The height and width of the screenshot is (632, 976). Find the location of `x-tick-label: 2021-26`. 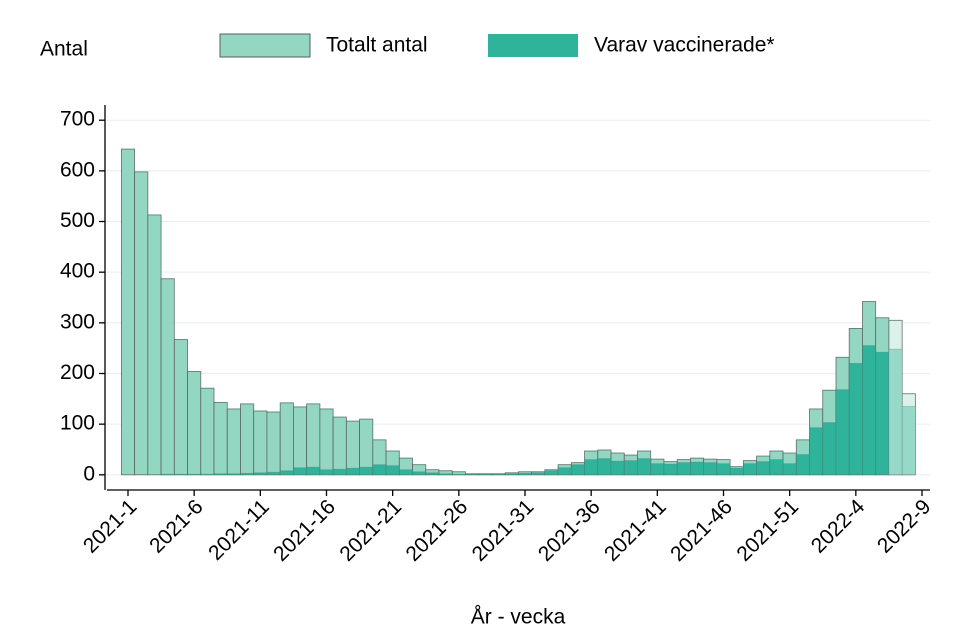

x-tick-label: 2021-26 is located at coordinates (437, 530).